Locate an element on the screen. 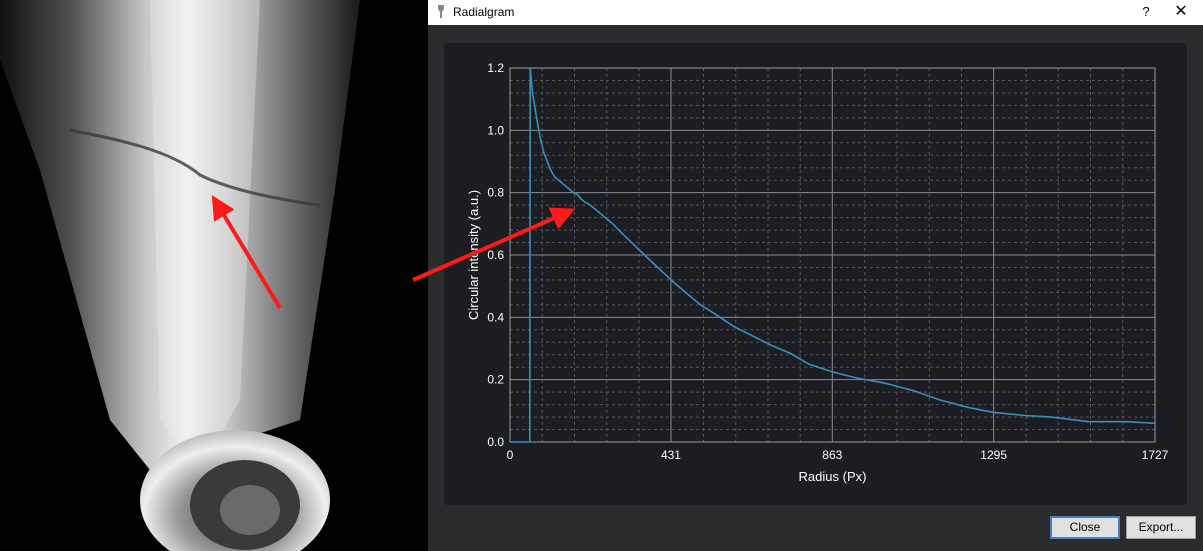 The height and width of the screenshot is (551, 1203). x-tick-label: 1727 is located at coordinates (1155, 455).